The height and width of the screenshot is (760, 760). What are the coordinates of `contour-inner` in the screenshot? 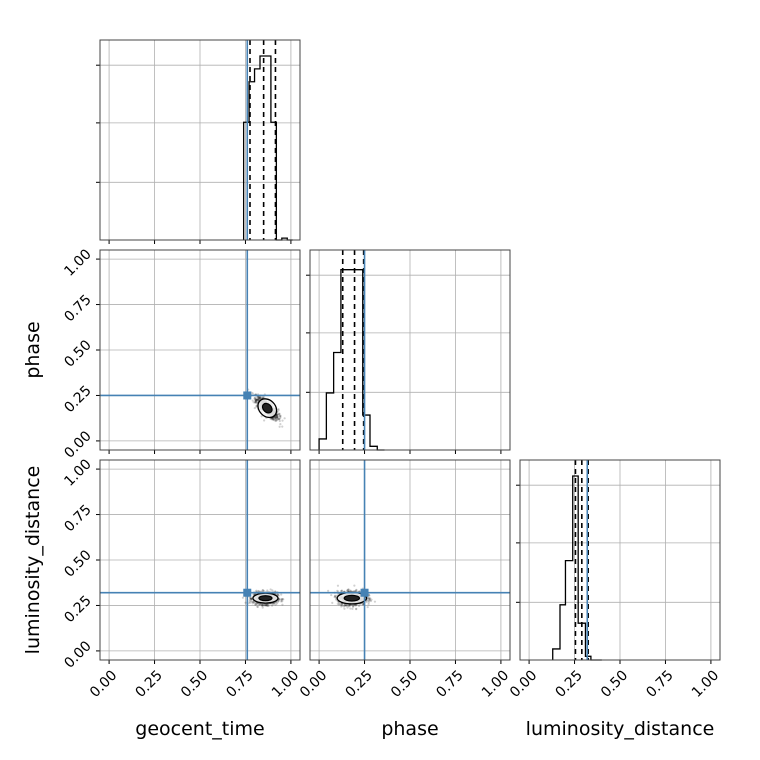 It's located at (265, 598).